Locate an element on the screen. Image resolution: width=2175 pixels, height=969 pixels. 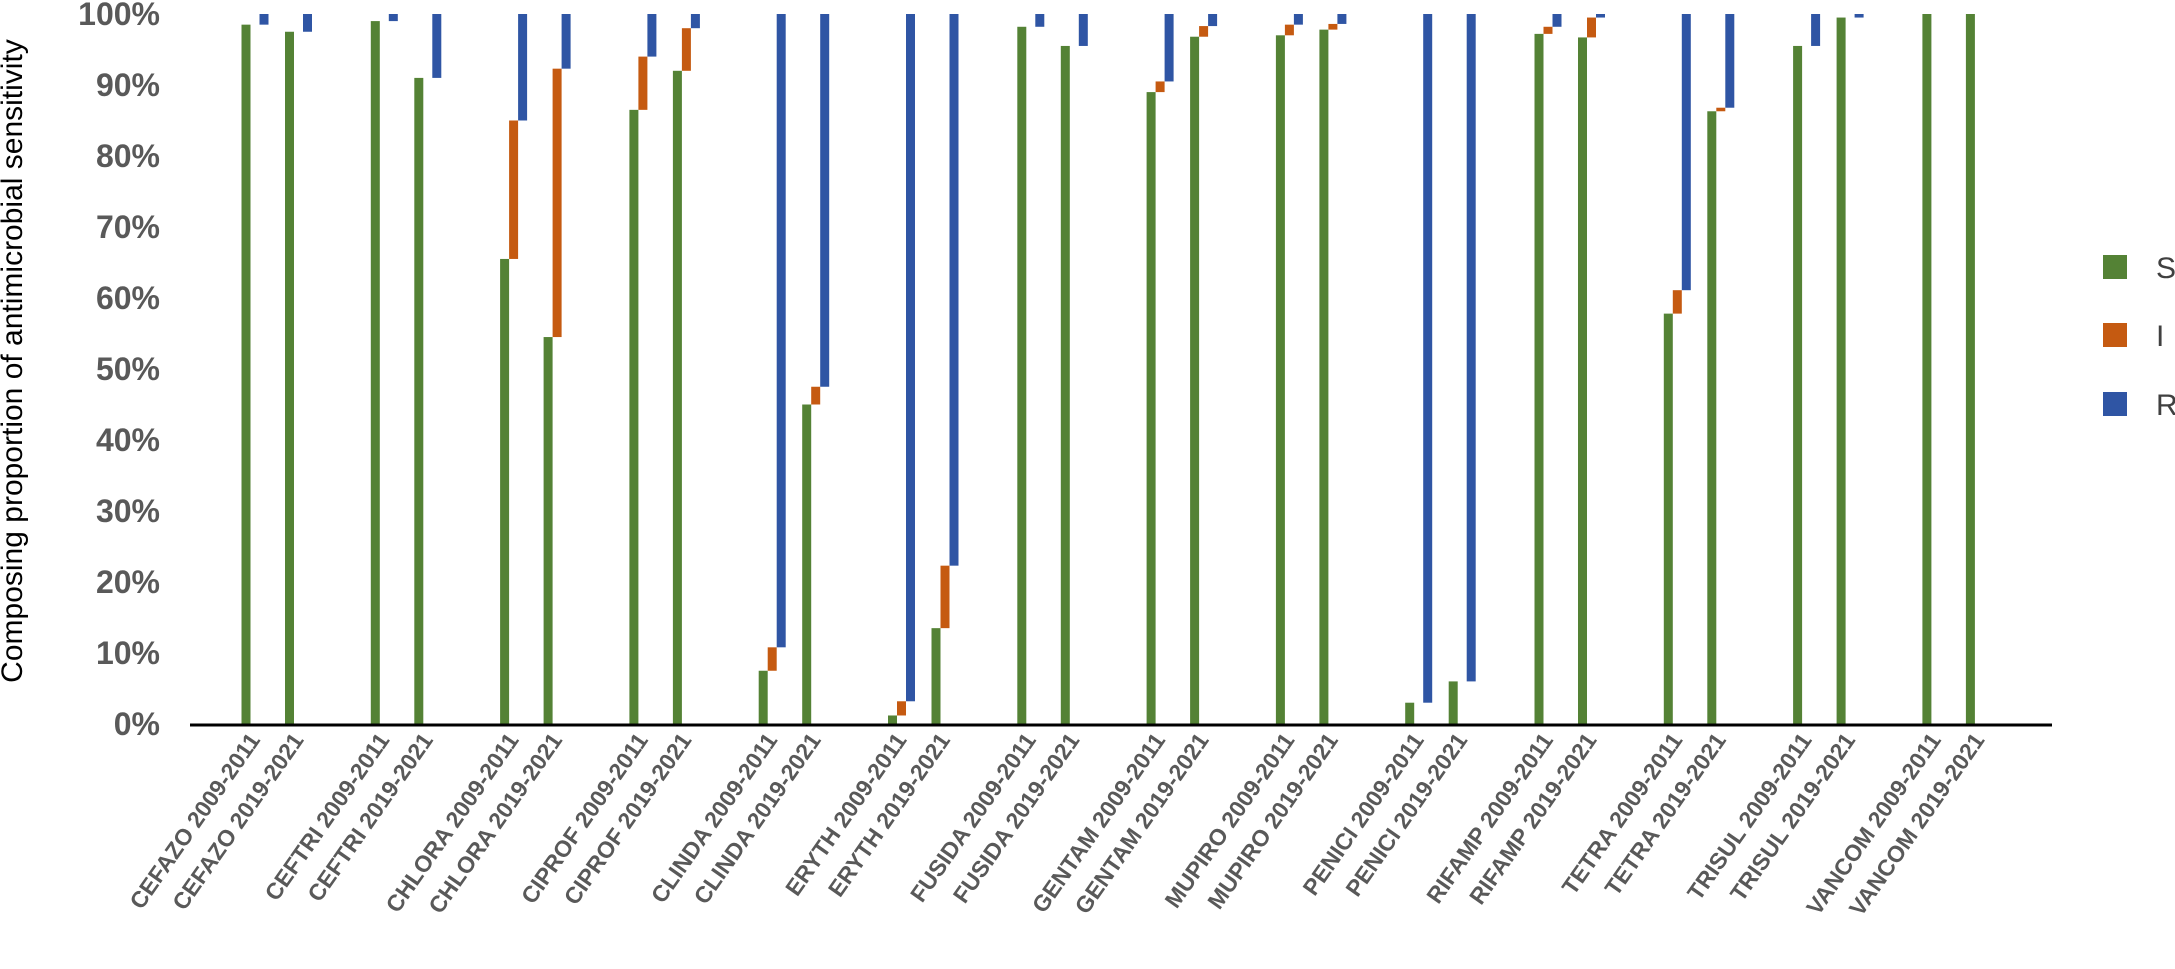
y-tick-label: 10% is located at coordinates (128, 653).